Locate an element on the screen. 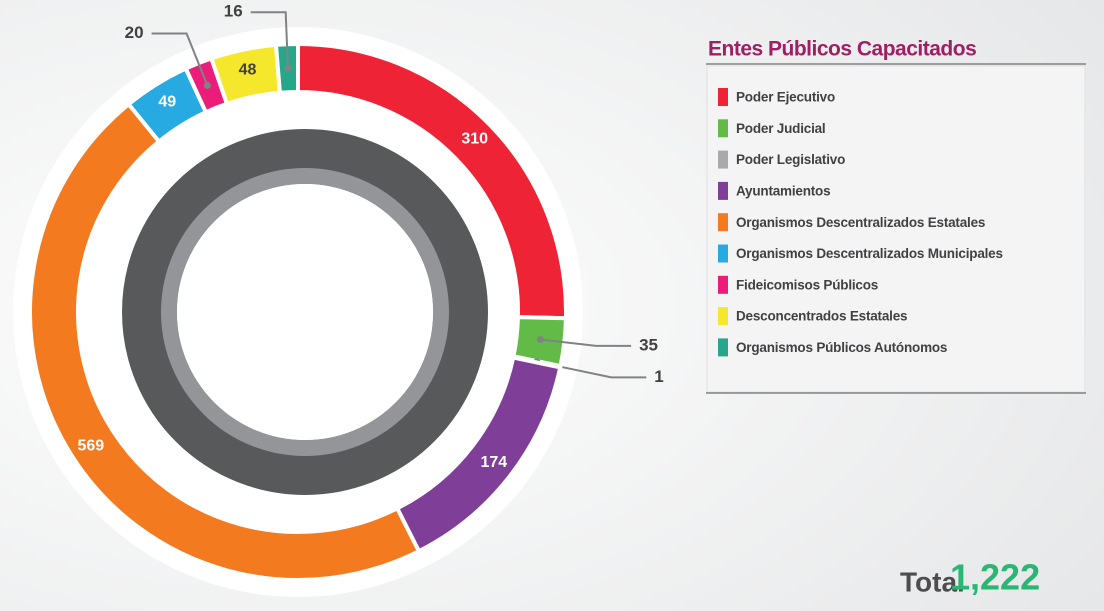  data-label: 174 is located at coordinates (493, 462).